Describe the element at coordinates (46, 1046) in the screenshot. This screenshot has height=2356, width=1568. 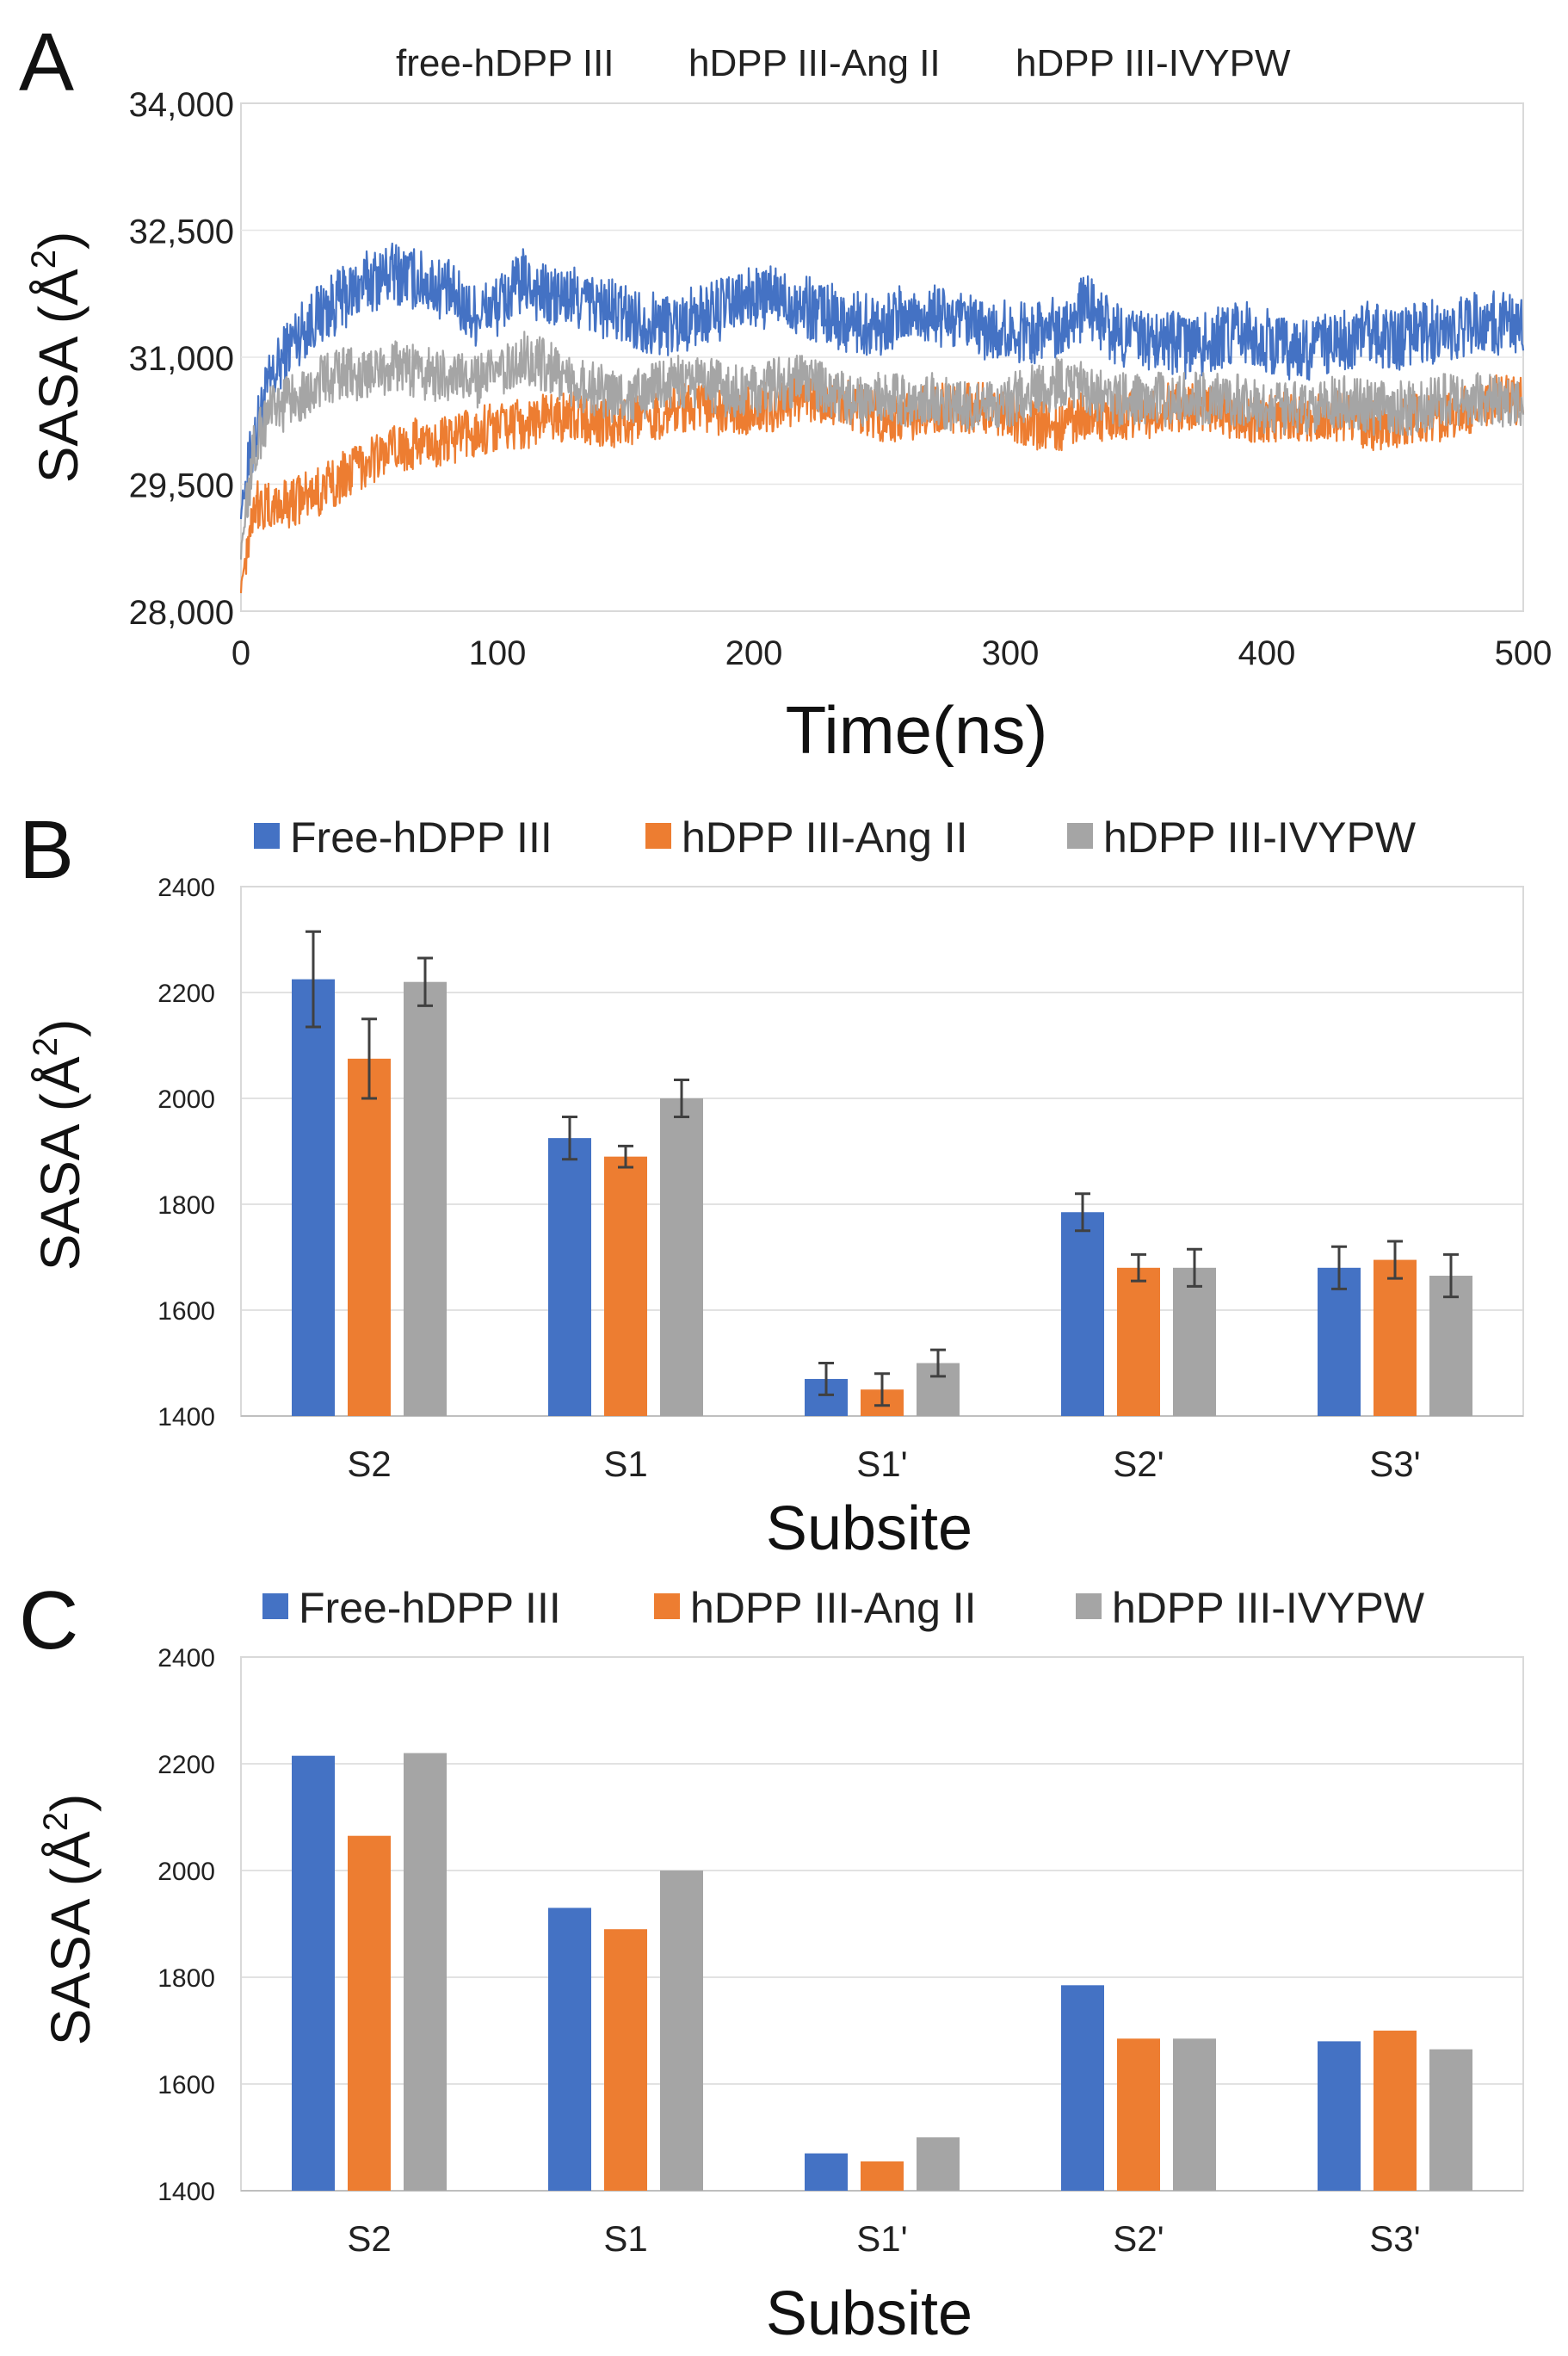
I see `panel-b-y-axis-title-sup: 2` at that location.